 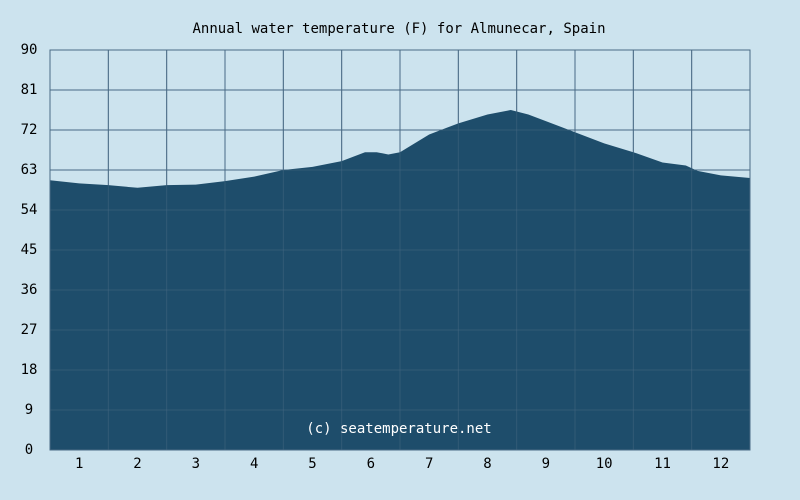 What do you see at coordinates (29, 50) in the screenshot?
I see `y-tick-label: 90` at bounding box center [29, 50].